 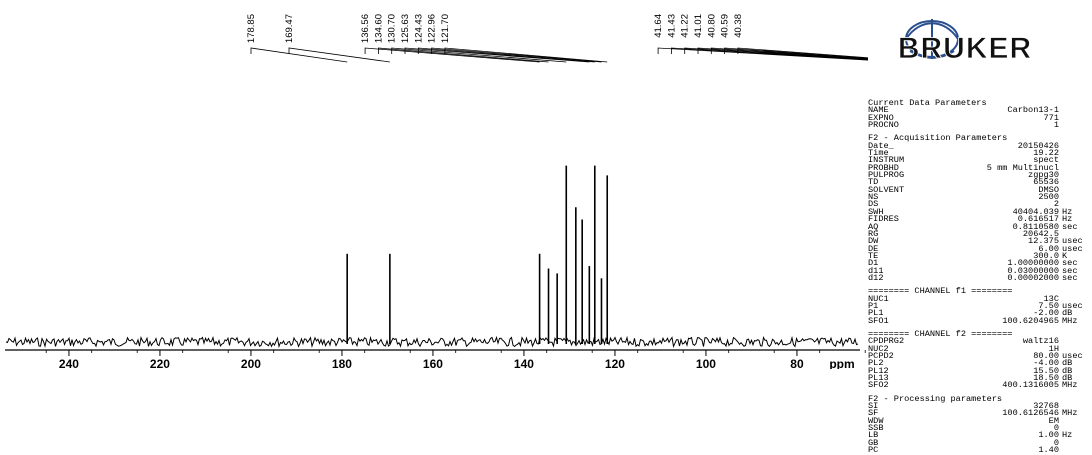 I want to click on parameter-row: SF 100.6126546 MHz, so click(x=977, y=413).